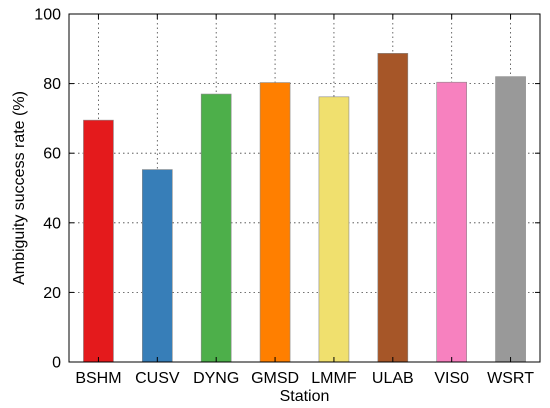 This screenshot has height=408, width=550. What do you see at coordinates (56, 363) in the screenshot?
I see `y-tick-label: 0` at bounding box center [56, 363].